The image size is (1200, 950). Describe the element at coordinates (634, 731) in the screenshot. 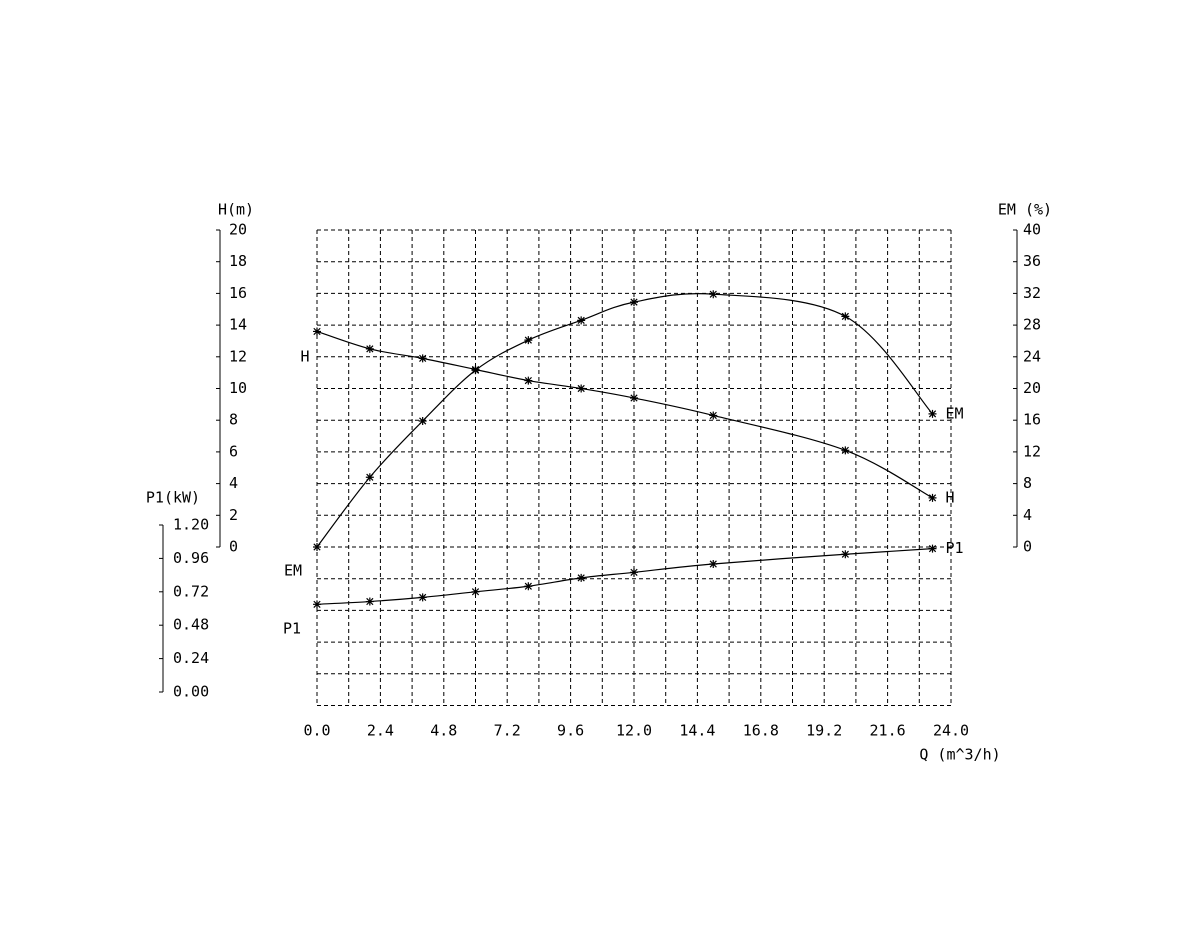

I see `x-tick-label: 12.0` at that location.